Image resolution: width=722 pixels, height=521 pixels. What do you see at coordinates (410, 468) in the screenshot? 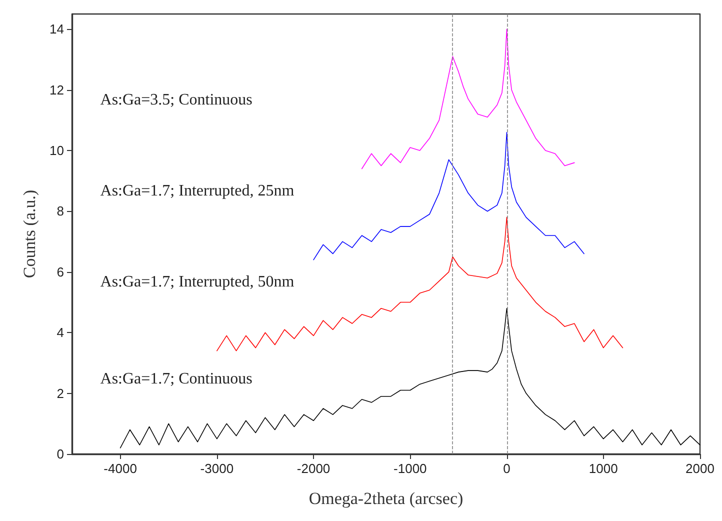
I see `x-tick-label: -1000` at bounding box center [410, 468].